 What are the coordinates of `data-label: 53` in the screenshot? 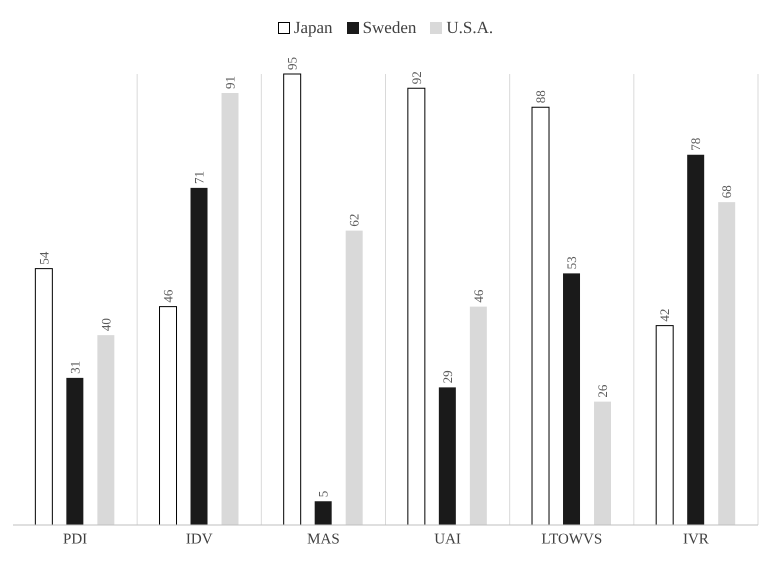 It's located at (572, 263).